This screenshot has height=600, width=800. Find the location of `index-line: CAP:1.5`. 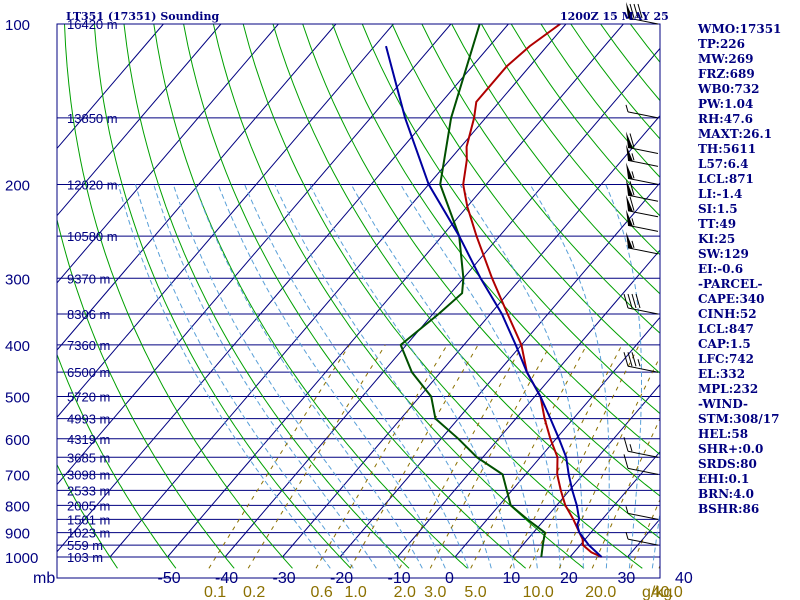

index-line: CAP:1.5 is located at coordinates (724, 344).